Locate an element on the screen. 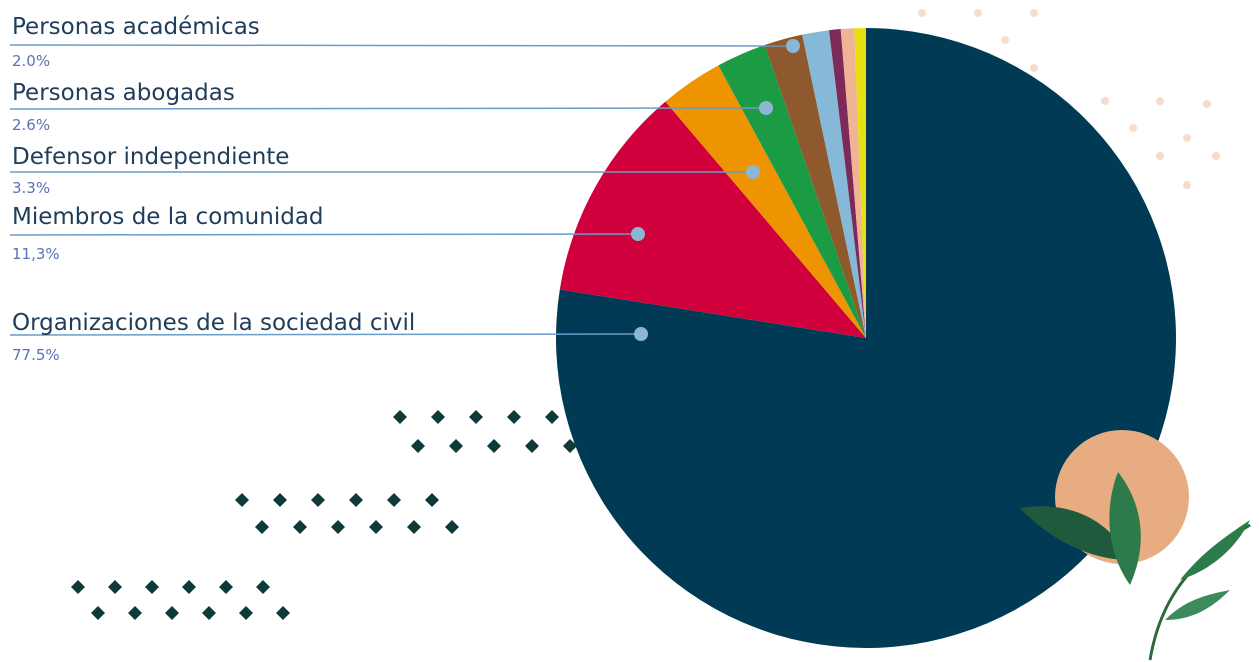 This screenshot has height=662, width=1259. category-label: Miembros de la comunidad is located at coordinates (168, 217).